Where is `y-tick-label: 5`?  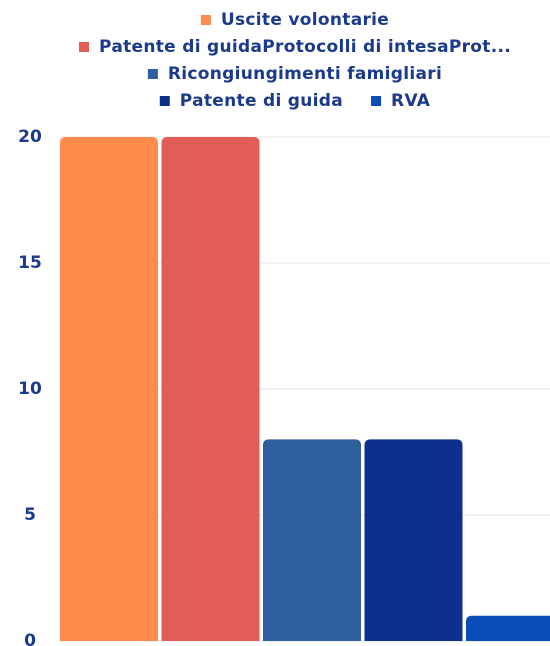 y-tick-label: 5 is located at coordinates (30, 515).